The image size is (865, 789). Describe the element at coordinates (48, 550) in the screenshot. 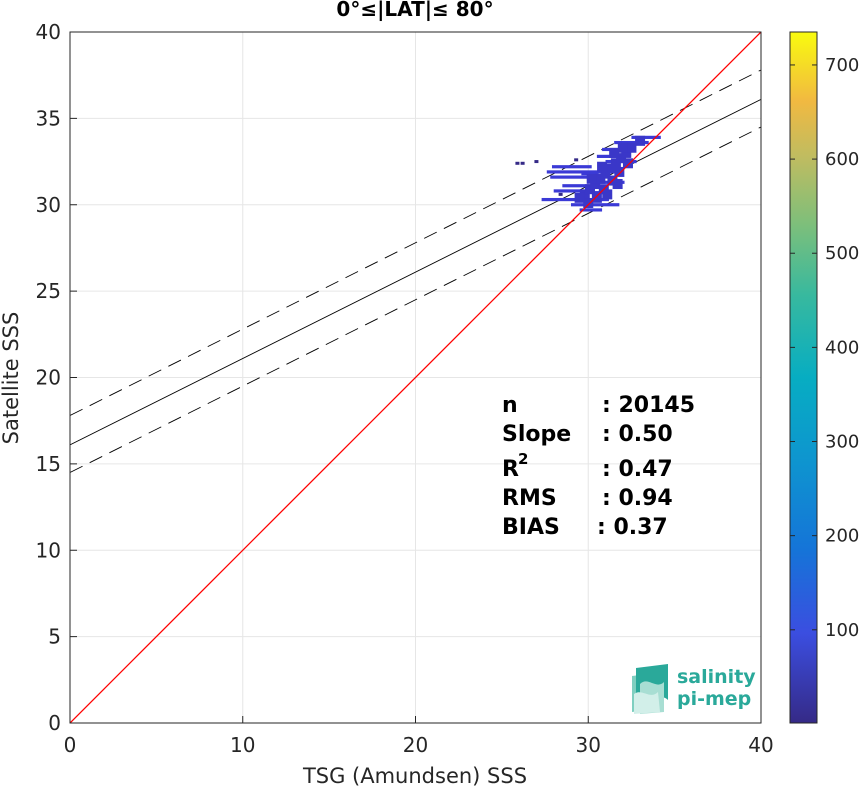

I see `y-tick-label: 10` at that location.